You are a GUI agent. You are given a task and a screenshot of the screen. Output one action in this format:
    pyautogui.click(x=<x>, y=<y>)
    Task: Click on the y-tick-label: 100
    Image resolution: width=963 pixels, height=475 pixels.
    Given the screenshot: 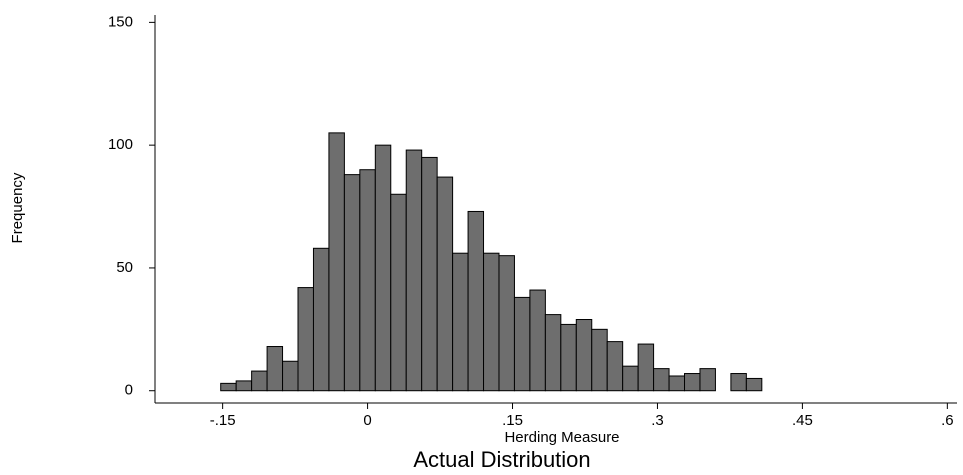 What is the action you would take?
    pyautogui.click(x=120, y=144)
    